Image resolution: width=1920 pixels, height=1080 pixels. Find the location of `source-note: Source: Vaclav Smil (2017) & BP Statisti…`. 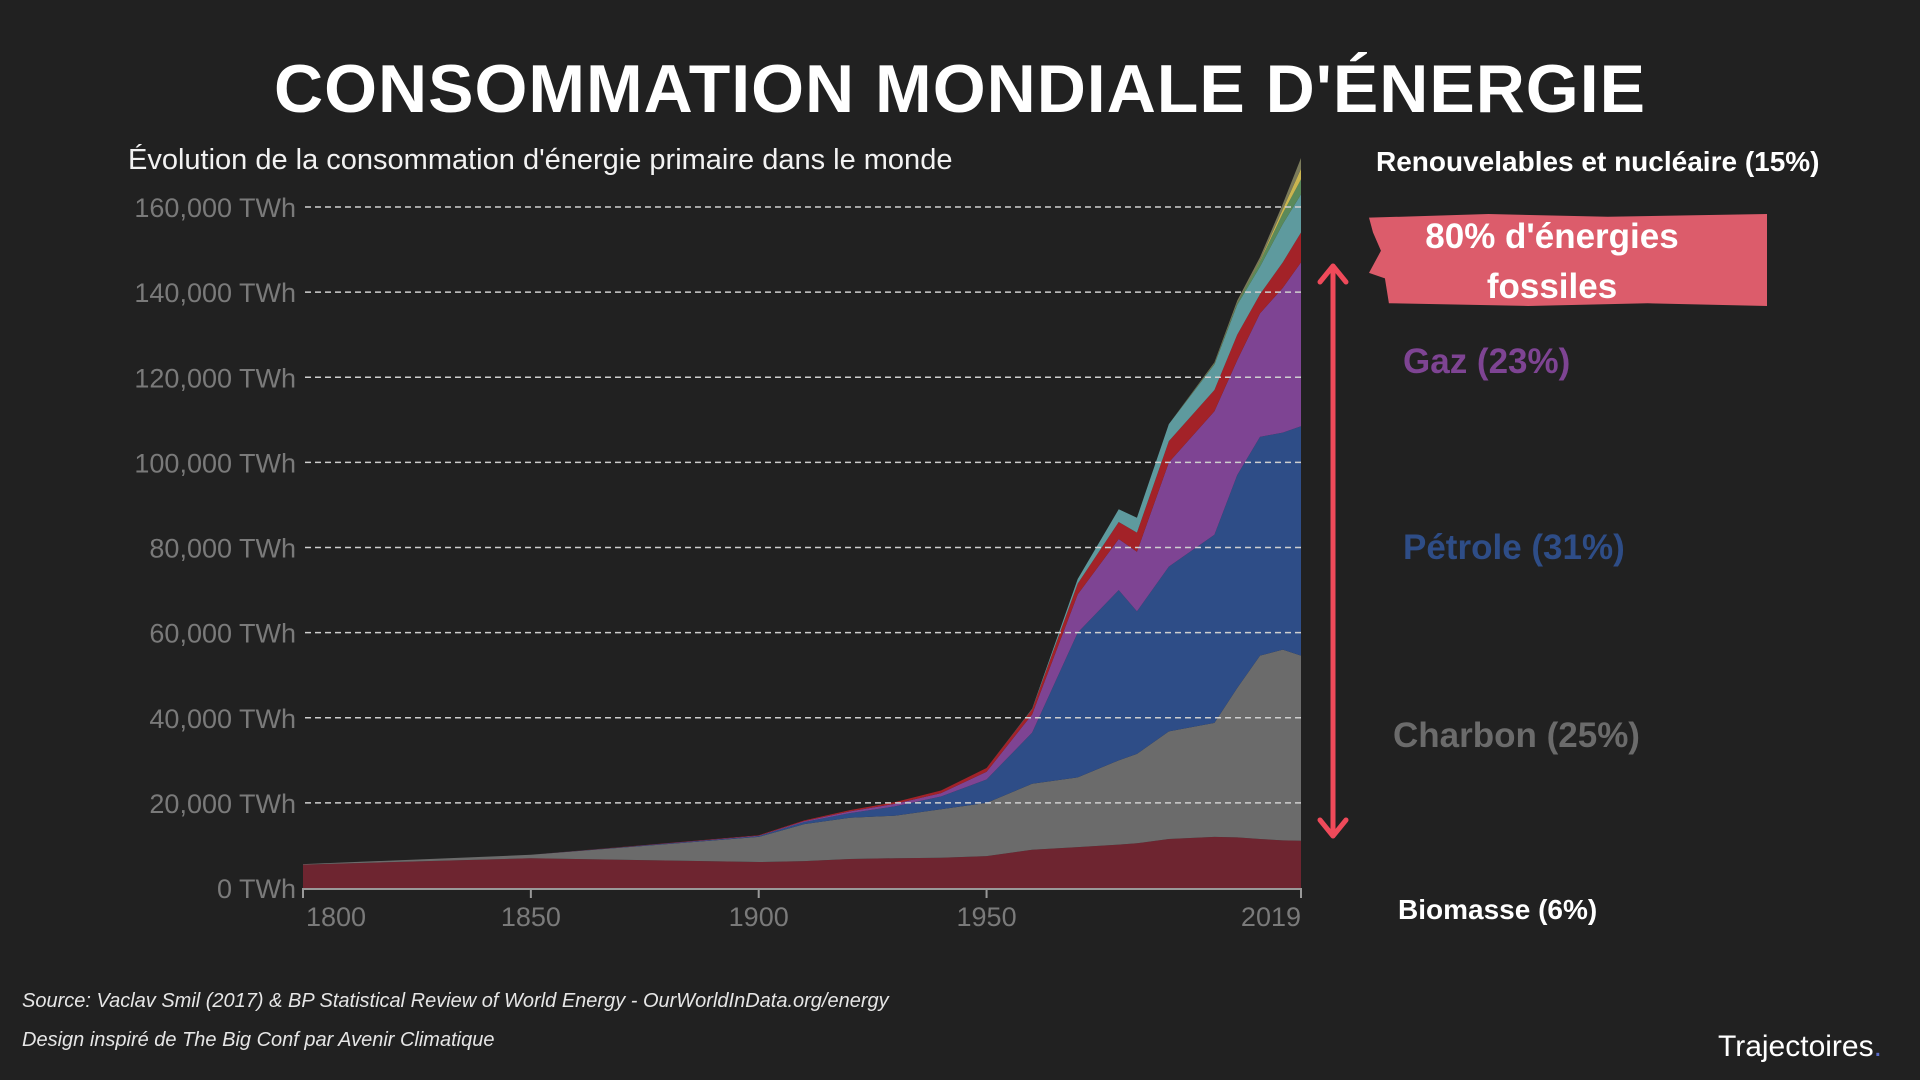

source-note: Source: Vaclav Smil (2017) & BP Statisti… is located at coordinates (455, 1001).